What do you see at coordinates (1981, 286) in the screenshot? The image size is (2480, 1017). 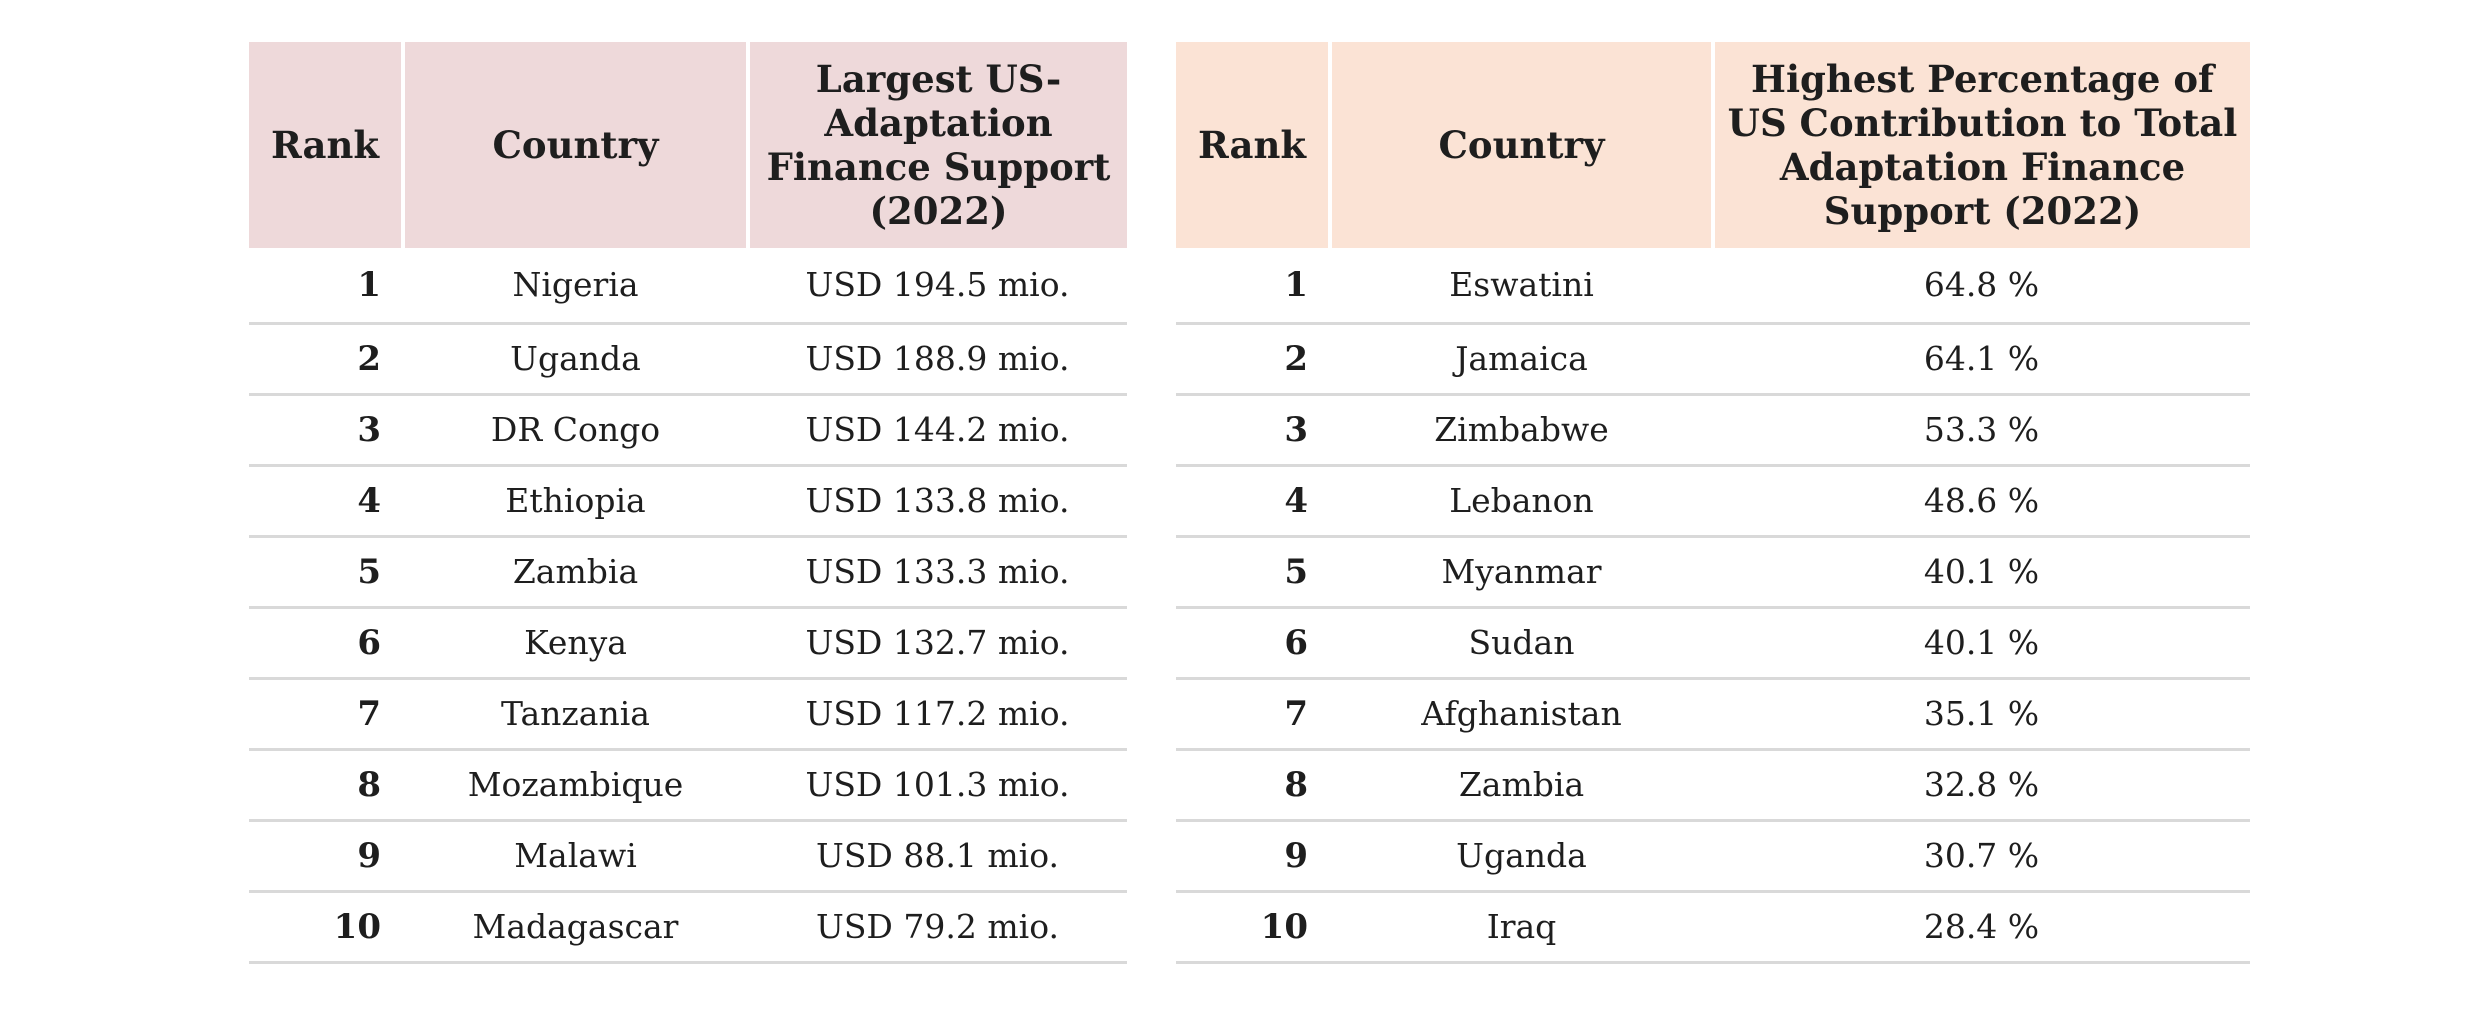 I see `value-cell: 64.8 %` at bounding box center [1981, 286].